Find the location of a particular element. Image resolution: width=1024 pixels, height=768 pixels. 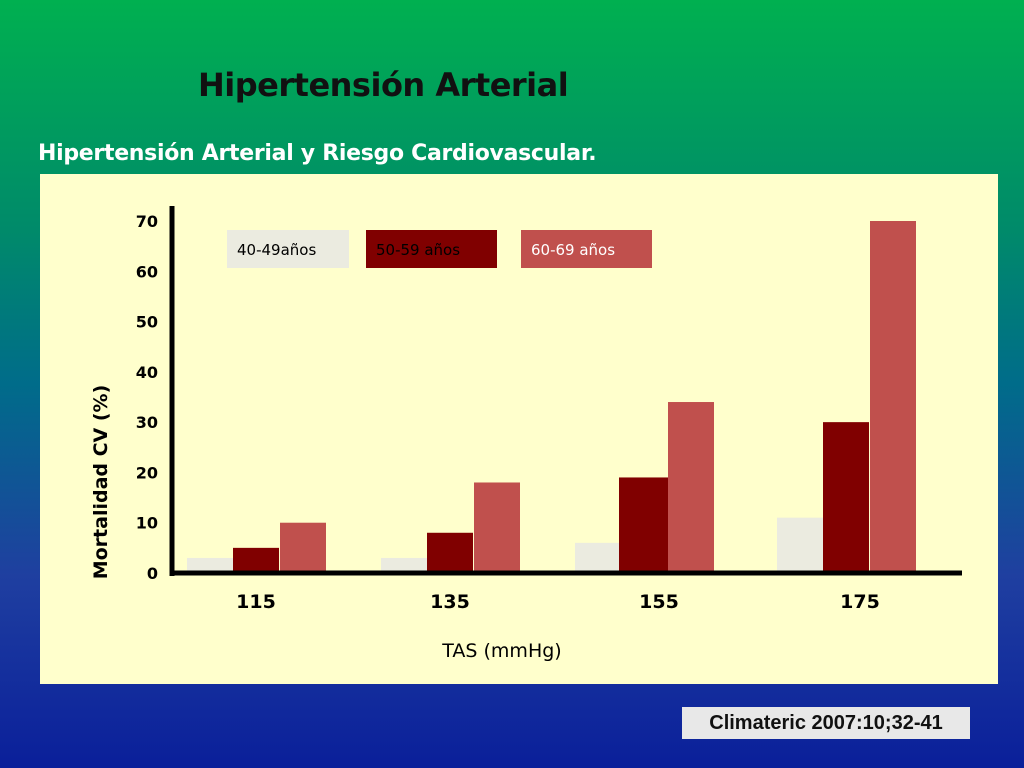

y-tick-label: 40 is located at coordinates (147, 372).